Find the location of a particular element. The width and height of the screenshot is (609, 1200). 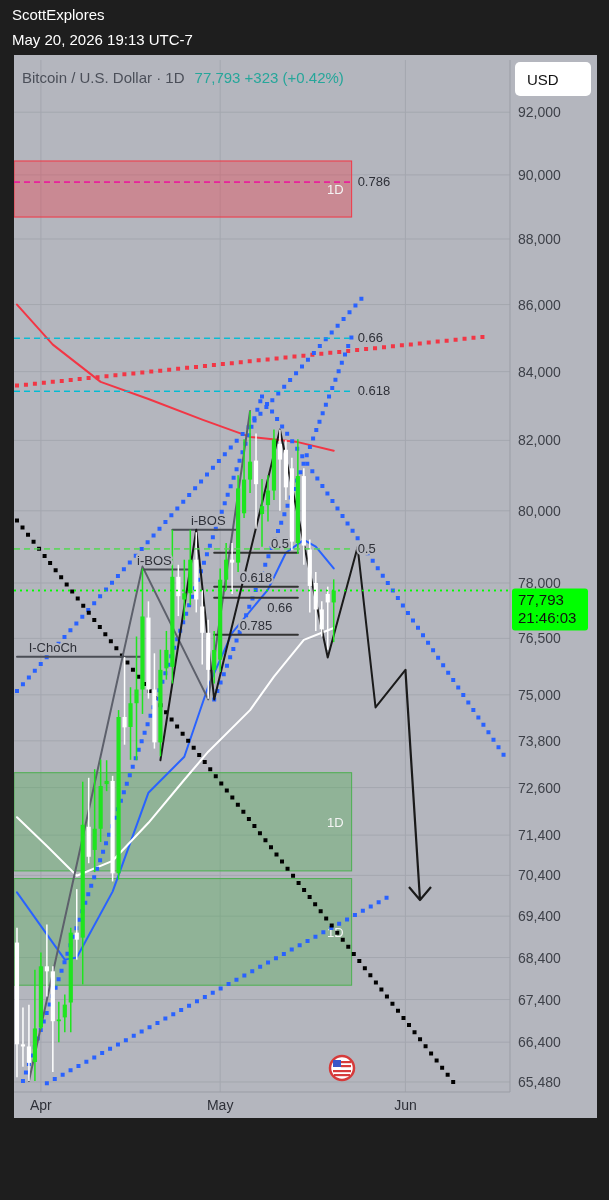

y-tick-label: 68,400 is located at coordinates (540, 957).